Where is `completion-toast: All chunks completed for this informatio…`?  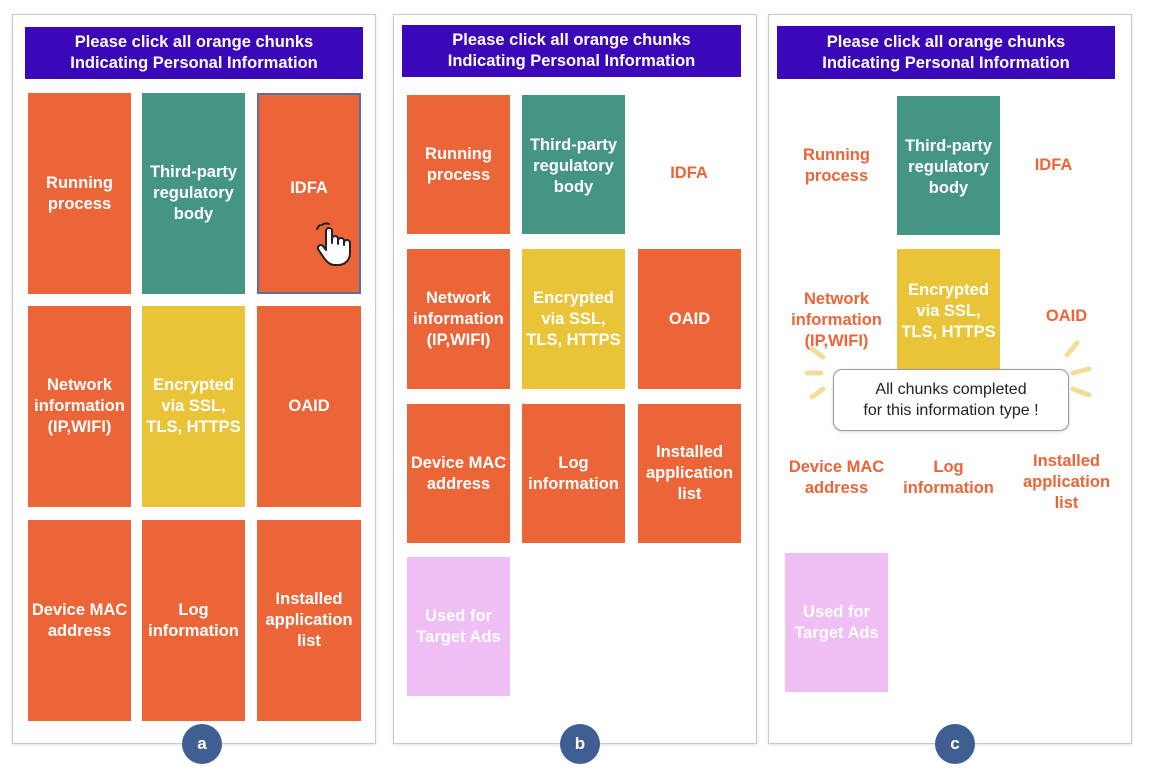
completion-toast: All chunks completed for this informatio… is located at coordinates (951, 400).